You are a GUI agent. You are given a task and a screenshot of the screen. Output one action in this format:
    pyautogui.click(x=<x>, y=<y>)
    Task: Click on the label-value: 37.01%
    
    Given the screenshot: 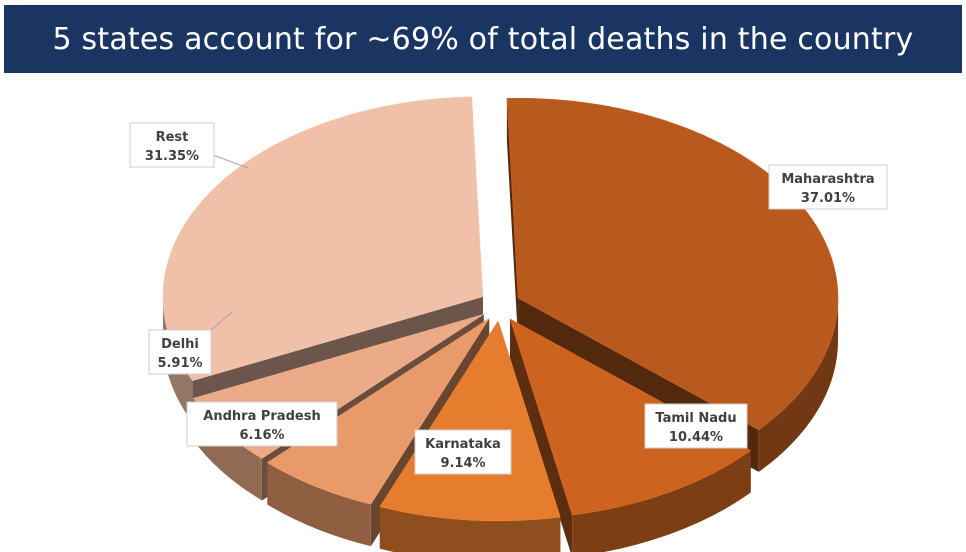 What is the action you would take?
    pyautogui.click(x=828, y=198)
    